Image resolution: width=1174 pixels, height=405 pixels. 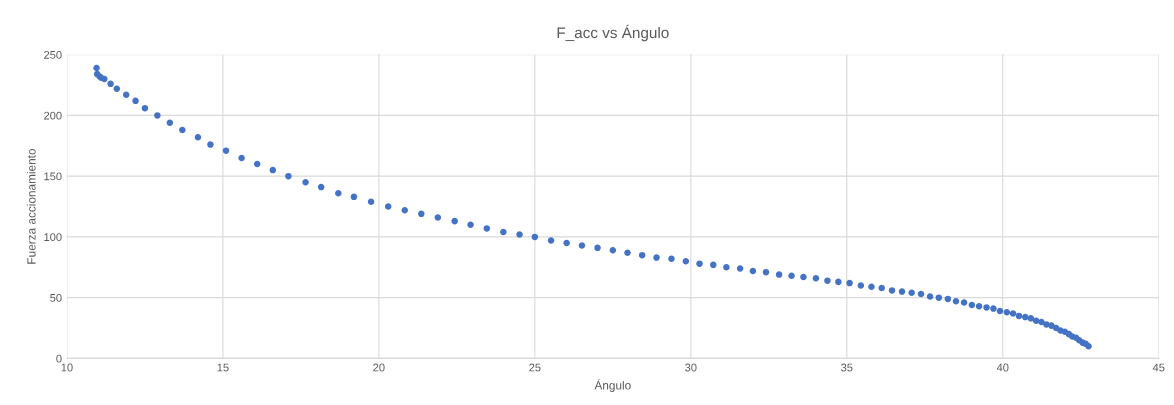 I want to click on y-tick-label: 100, so click(x=53, y=237).